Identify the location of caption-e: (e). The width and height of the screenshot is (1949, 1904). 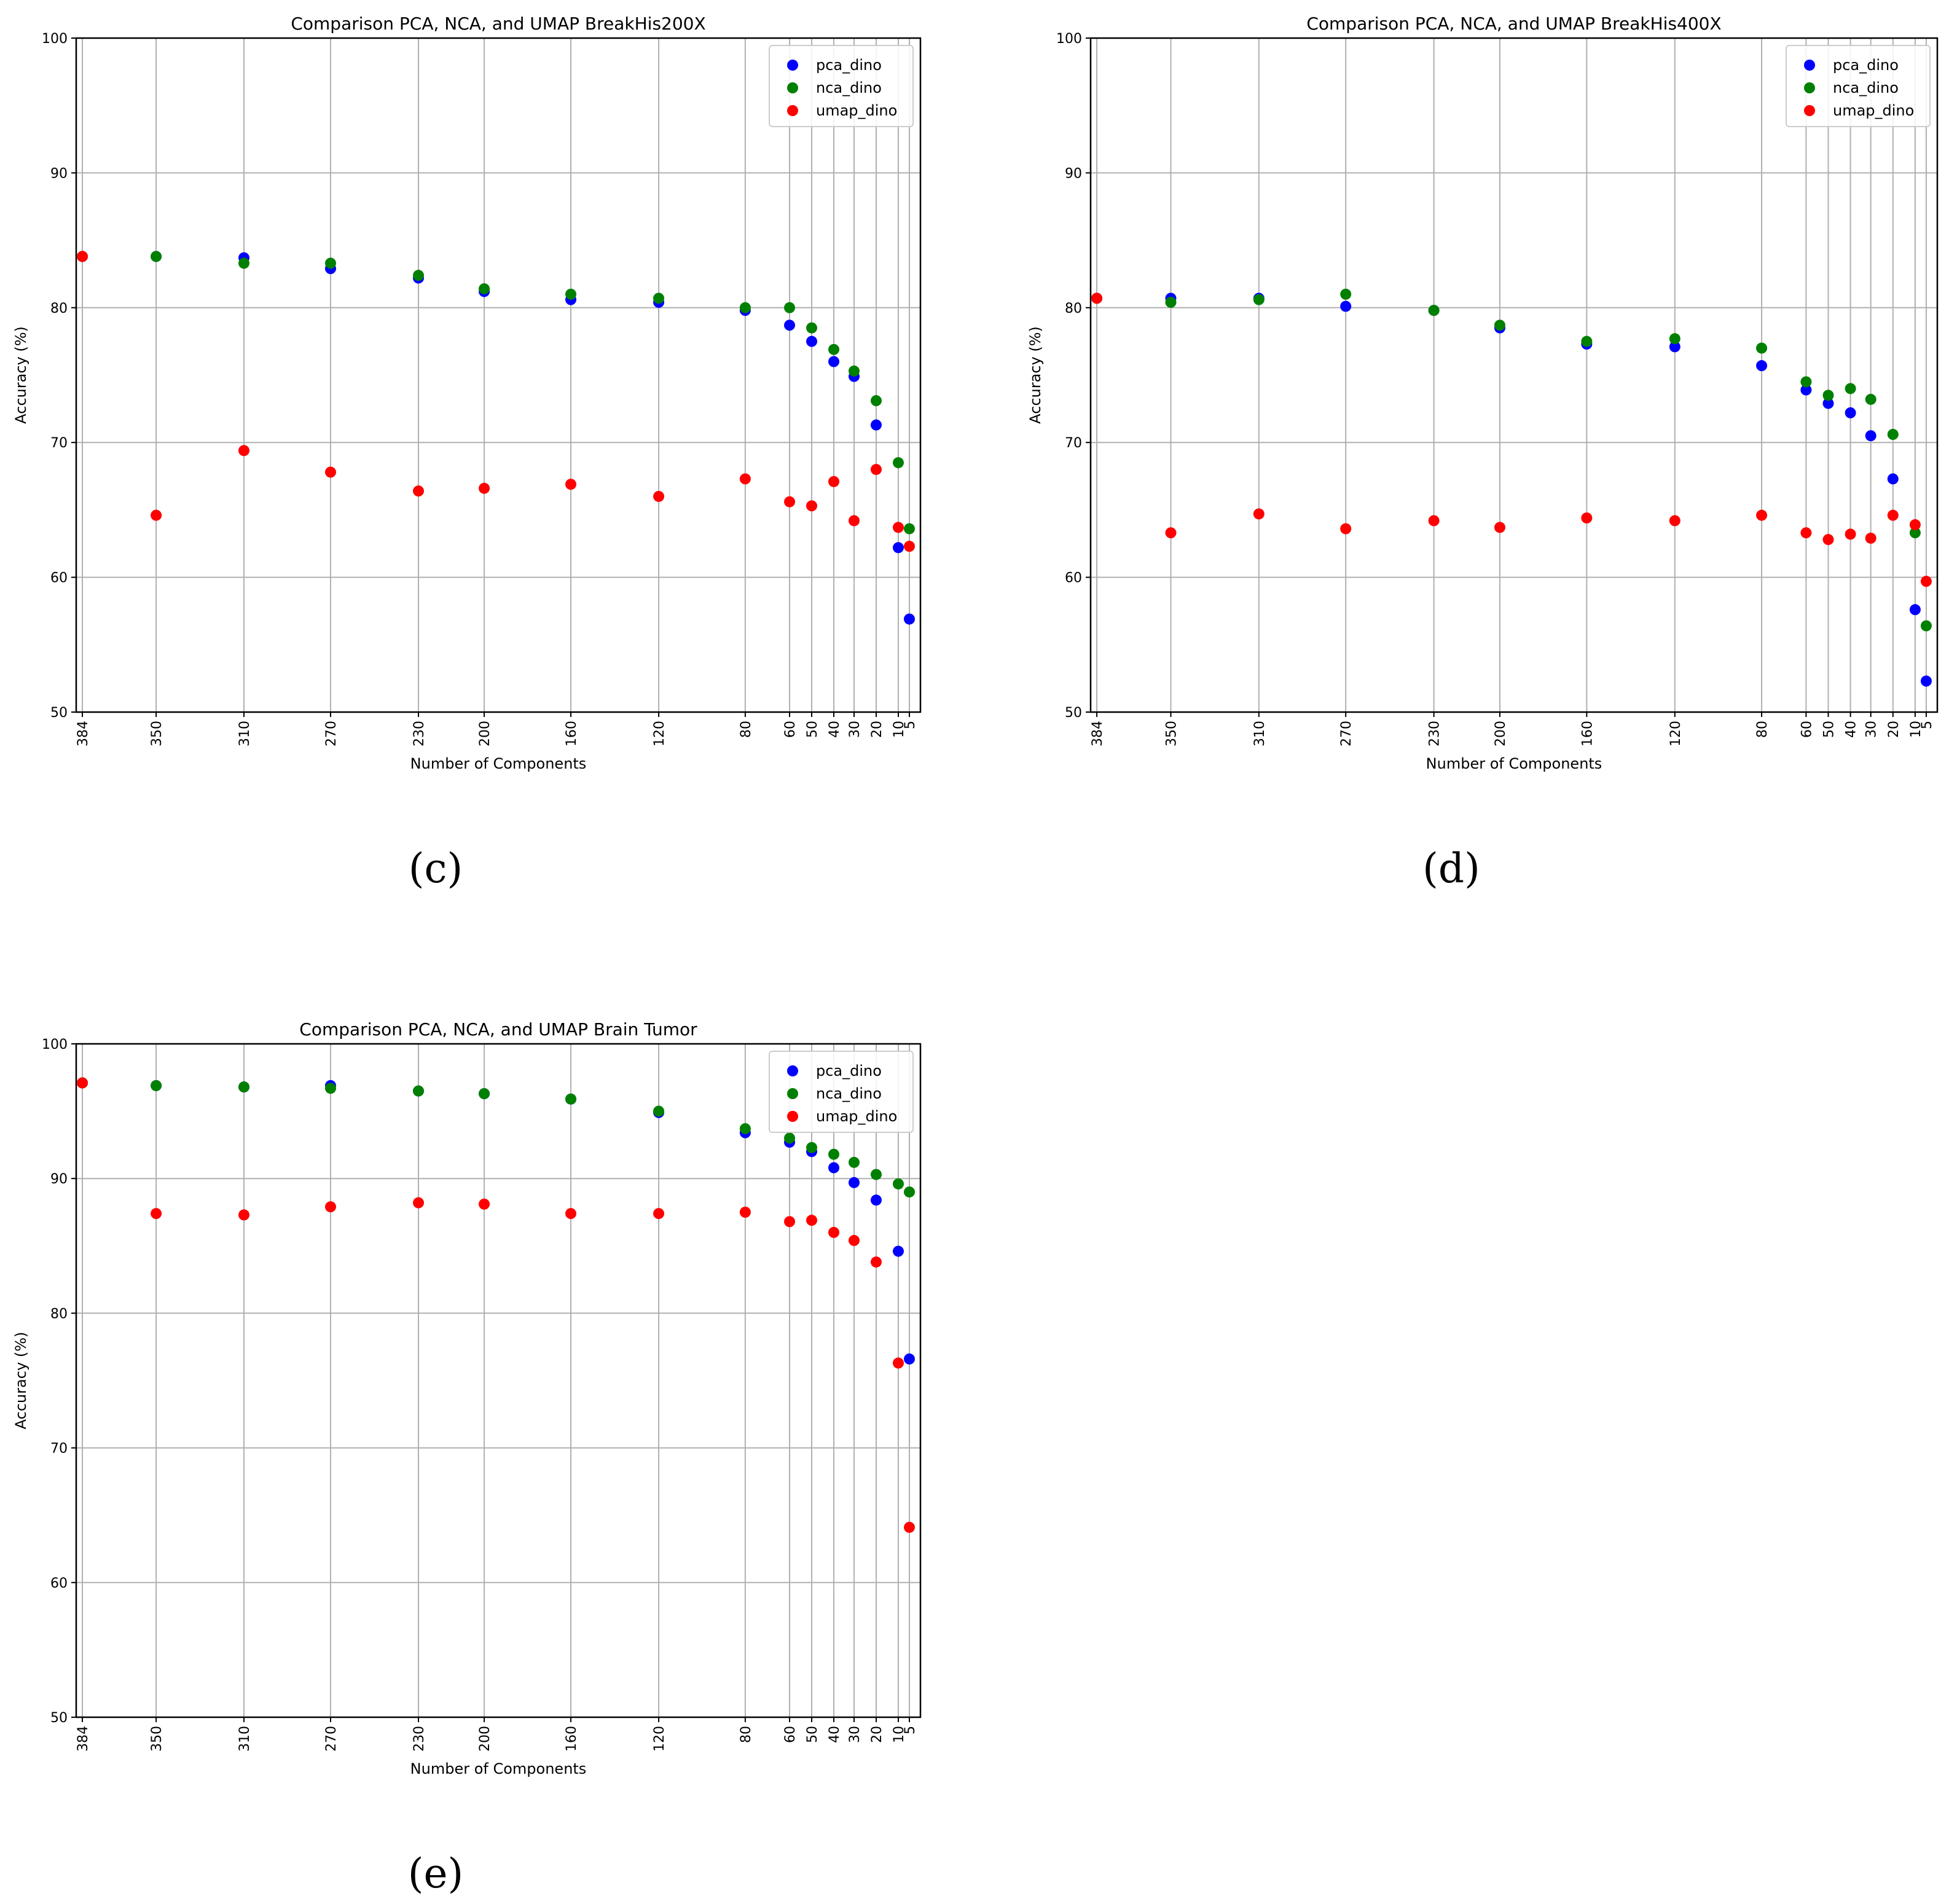
(436, 1874).